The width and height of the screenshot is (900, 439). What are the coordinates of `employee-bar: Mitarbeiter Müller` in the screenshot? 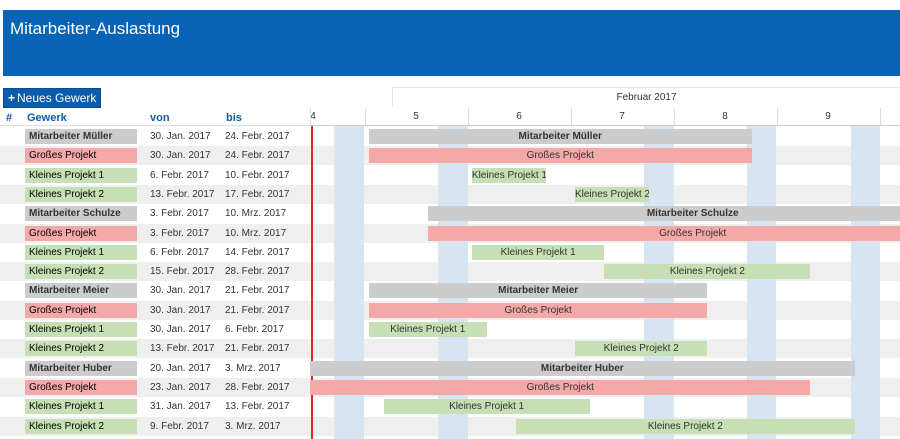 It's located at (560, 136).